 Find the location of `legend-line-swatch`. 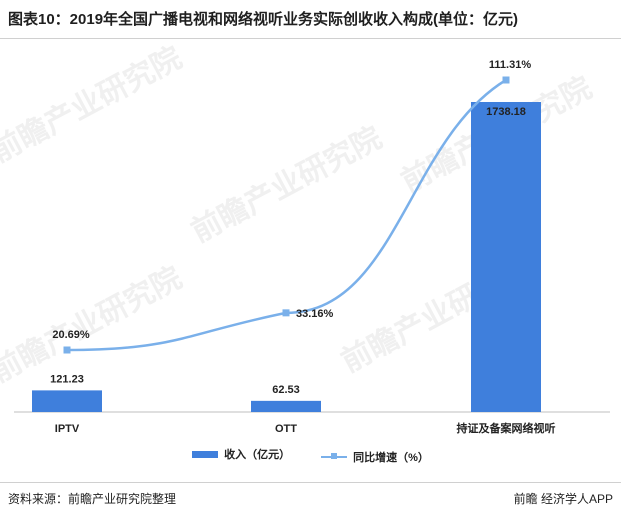

legend-line-swatch is located at coordinates (334, 455).